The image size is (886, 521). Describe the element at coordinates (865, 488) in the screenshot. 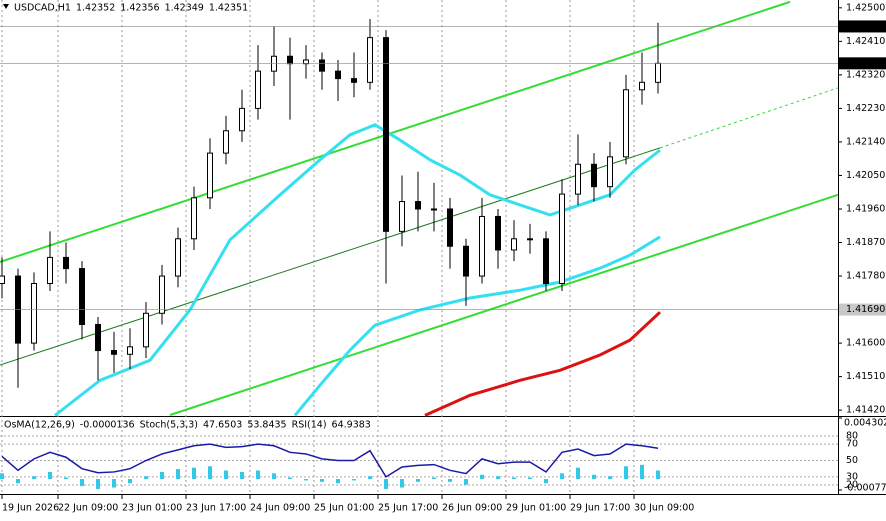

I see `y2-tick-label: -0.000774` at that location.